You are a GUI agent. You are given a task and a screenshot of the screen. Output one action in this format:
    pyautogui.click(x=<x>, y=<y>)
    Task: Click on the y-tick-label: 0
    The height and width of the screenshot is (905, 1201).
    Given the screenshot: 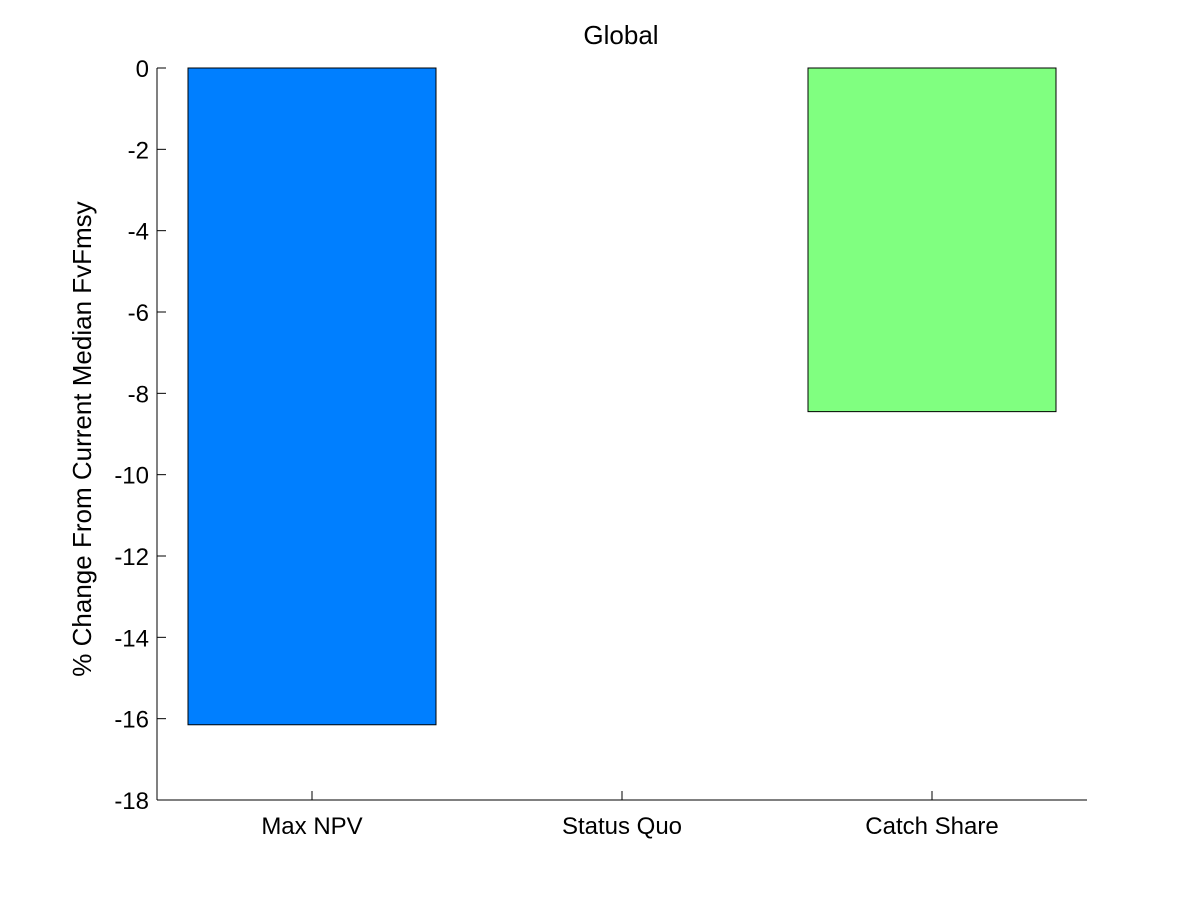 What is the action you would take?
    pyautogui.click(x=142, y=69)
    